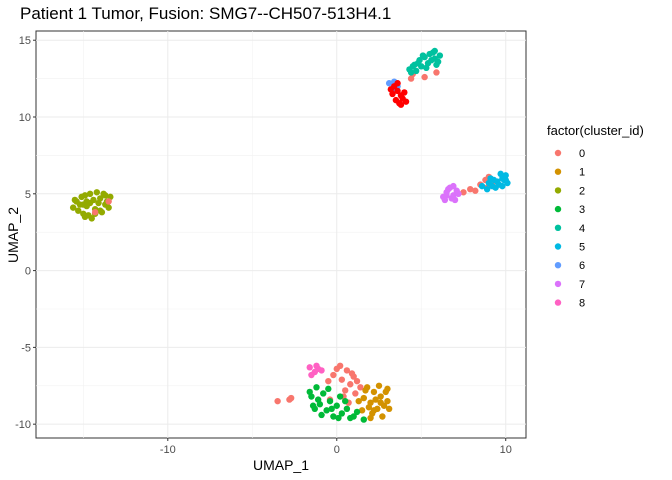 The image size is (672, 480). Describe the element at coordinates (582, 210) in the screenshot. I see `legend-label: 3` at that location.